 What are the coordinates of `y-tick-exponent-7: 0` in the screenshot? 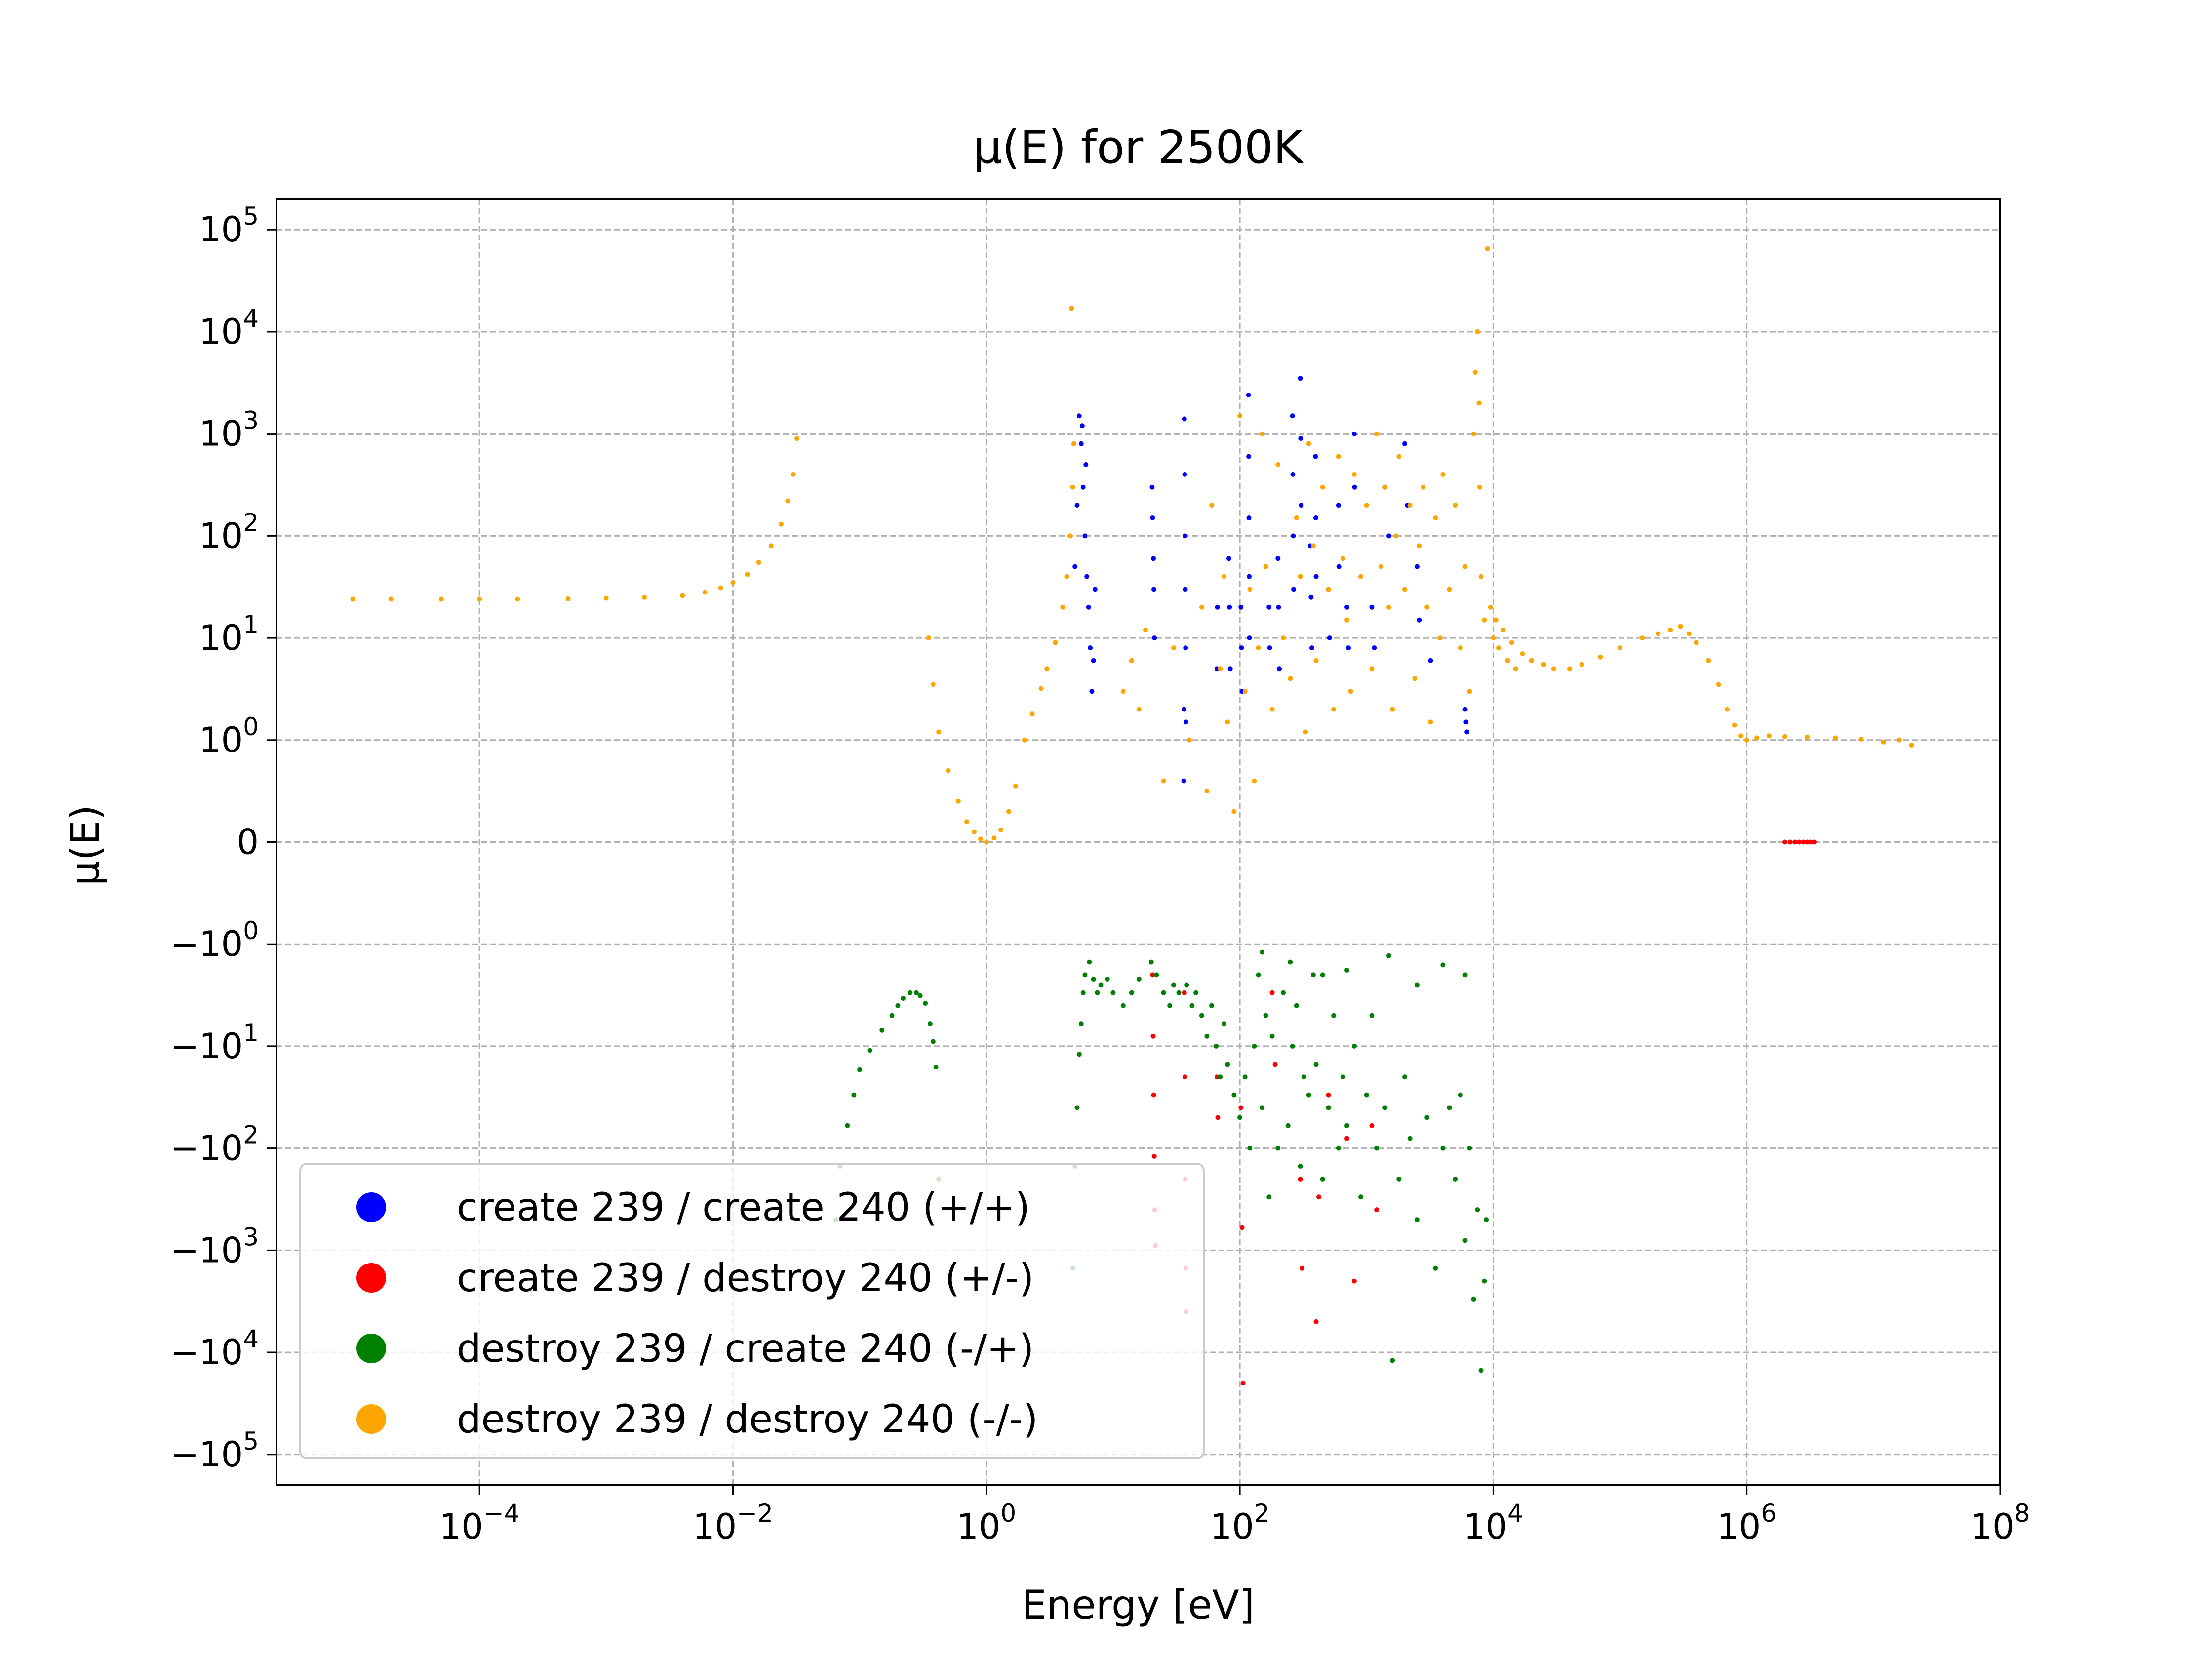 It's located at (251, 931).